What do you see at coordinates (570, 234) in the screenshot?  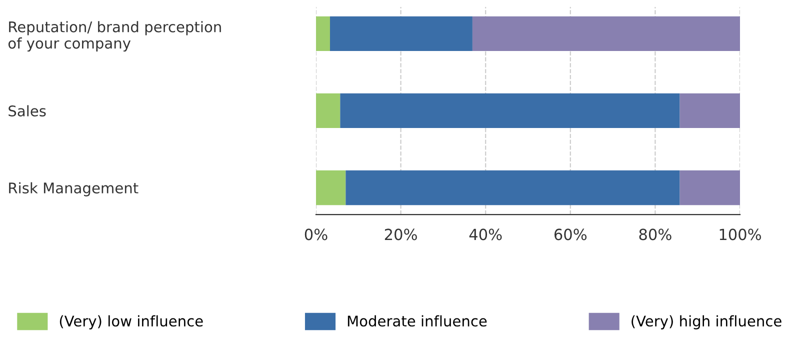 I see `x-tick-label: 60%` at bounding box center [570, 234].